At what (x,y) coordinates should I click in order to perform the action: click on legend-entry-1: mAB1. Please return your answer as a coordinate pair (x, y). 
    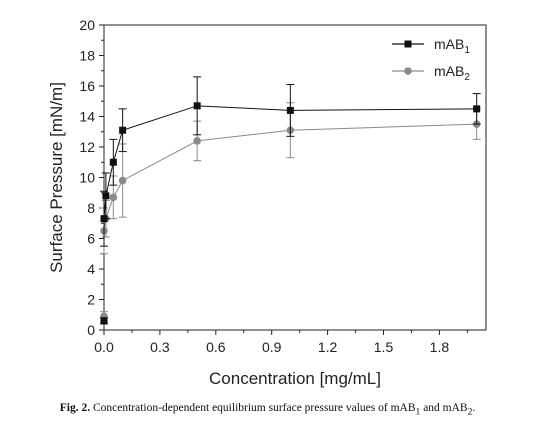
    Looking at the image, I should click on (431, 46).